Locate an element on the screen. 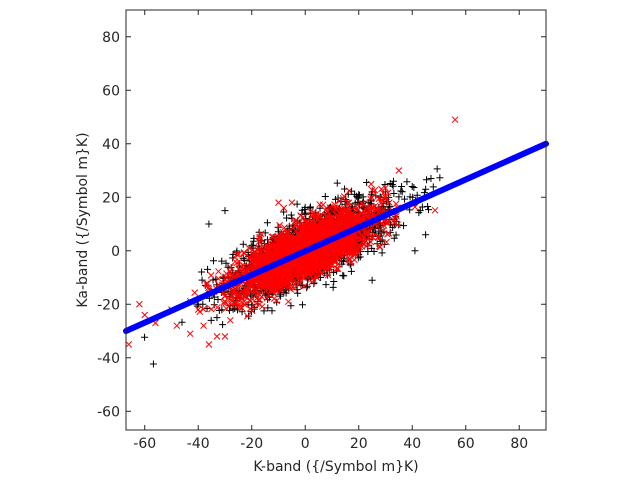  y-tick-label: -20 is located at coordinates (108, 305).